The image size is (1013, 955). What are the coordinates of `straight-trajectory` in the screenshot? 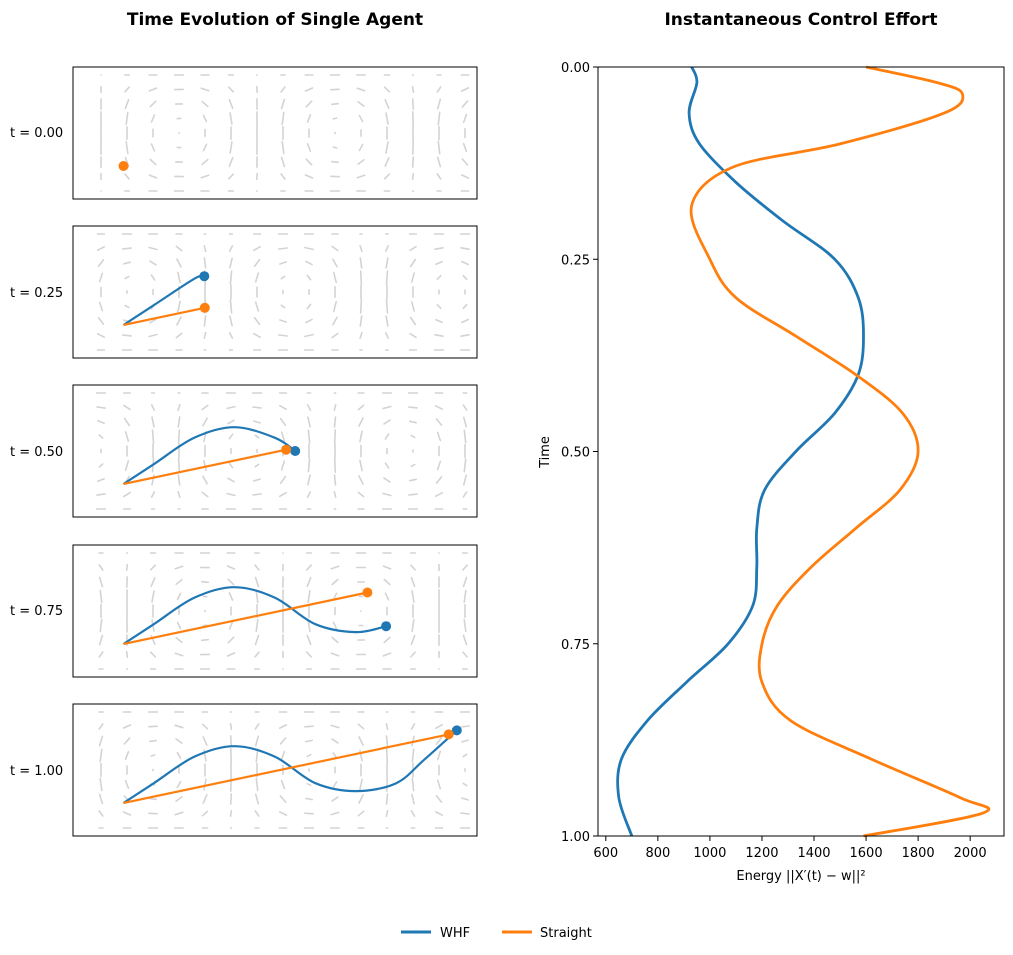 It's located at (205, 467).